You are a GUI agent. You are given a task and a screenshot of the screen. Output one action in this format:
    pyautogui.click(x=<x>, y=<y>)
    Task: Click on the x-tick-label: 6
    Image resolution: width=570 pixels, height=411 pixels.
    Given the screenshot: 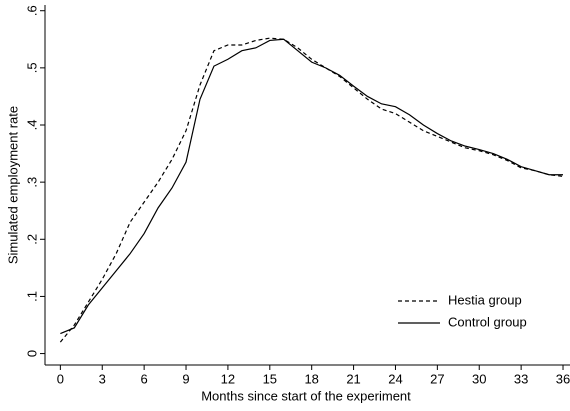 What is the action you would take?
    pyautogui.click(x=144, y=378)
    